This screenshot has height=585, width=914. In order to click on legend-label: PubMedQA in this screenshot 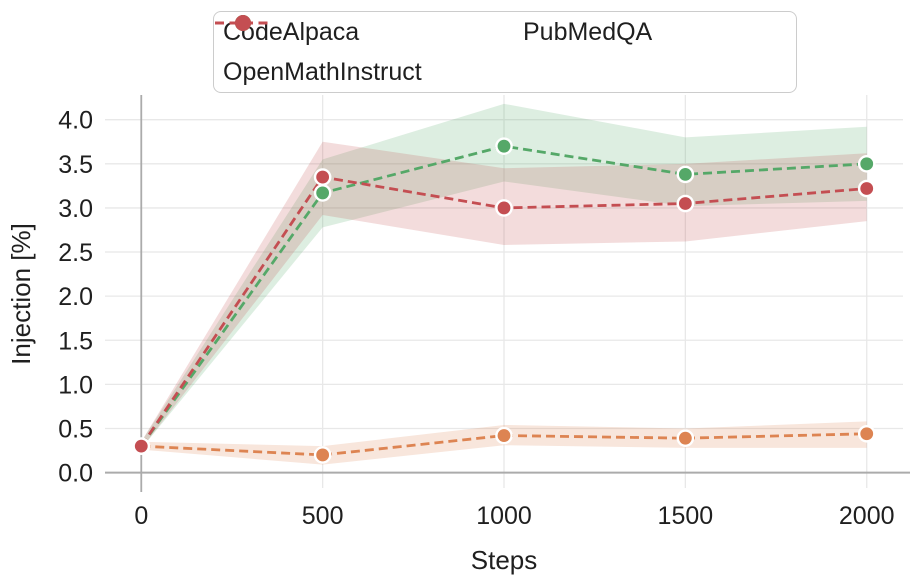, I will do `click(588, 31)`.